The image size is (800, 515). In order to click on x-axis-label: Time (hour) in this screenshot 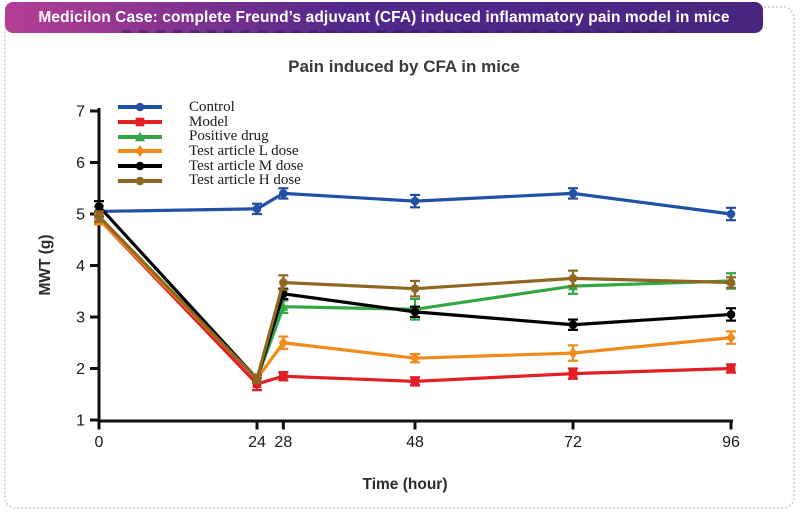, I will do `click(405, 484)`.